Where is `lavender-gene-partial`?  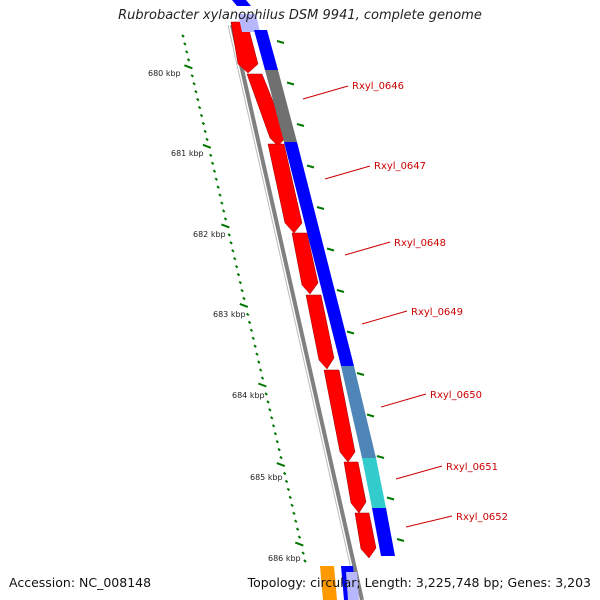 lavender-gene-partial is located at coordinates (352, 586).